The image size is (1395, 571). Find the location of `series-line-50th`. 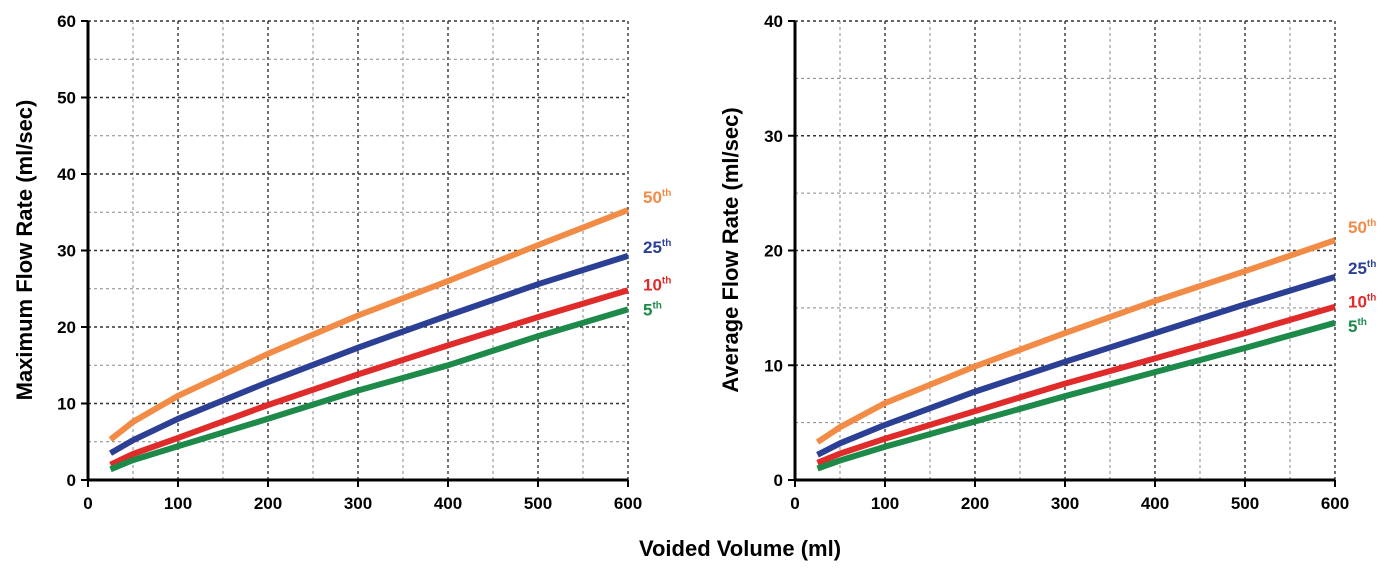

series-line-50th is located at coordinates (1075, 341).